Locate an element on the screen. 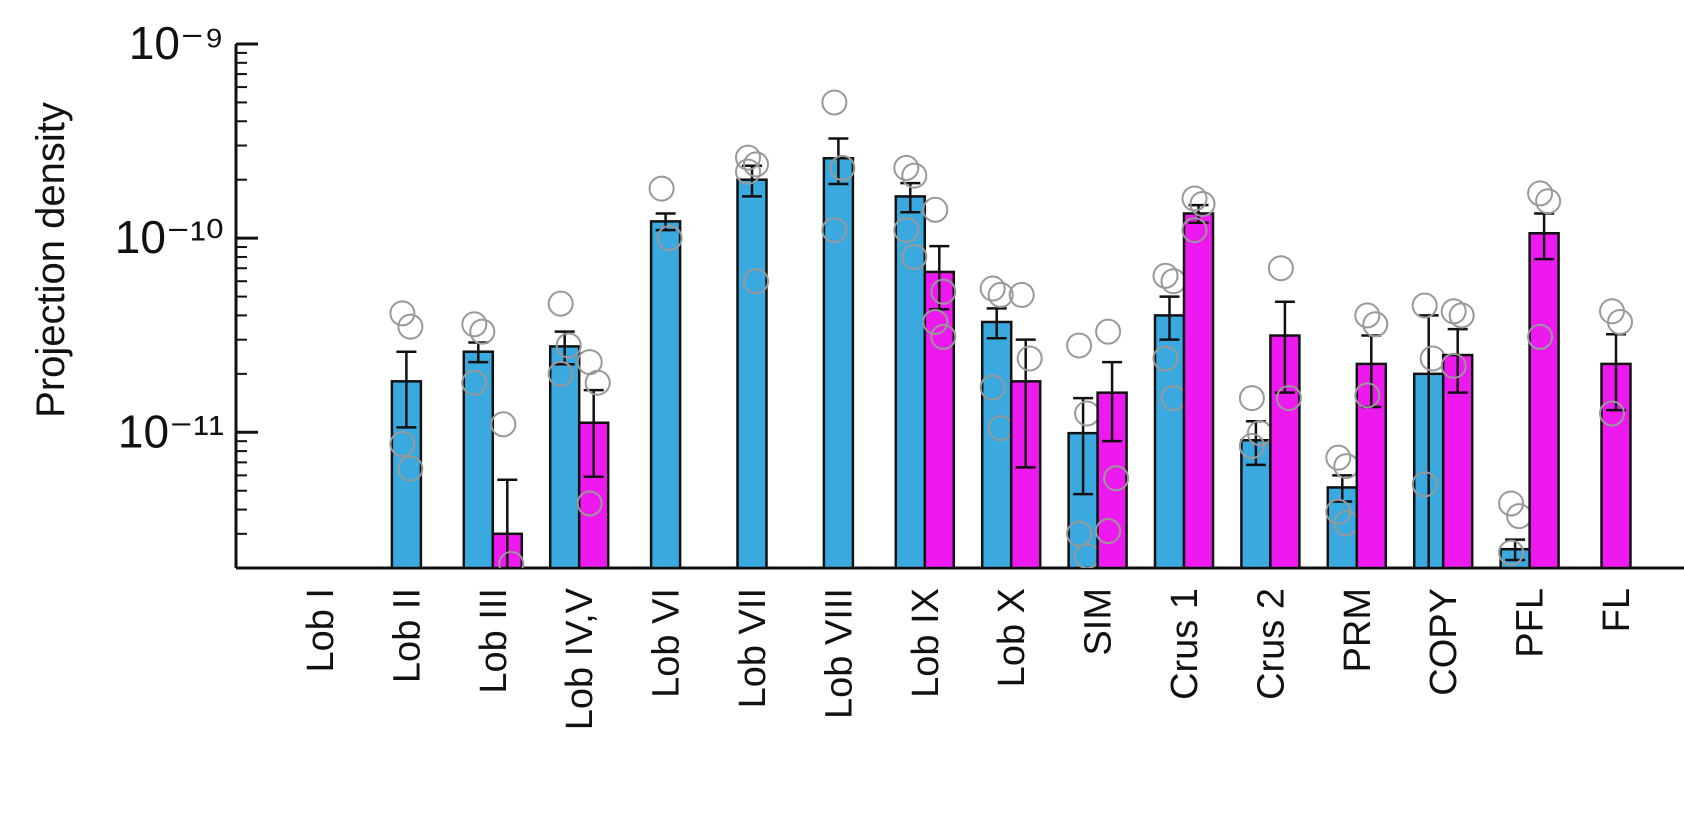 Image resolution: width=1684 pixels, height=834 pixels. x-tick-label: Lob VIII is located at coordinates (839, 653).